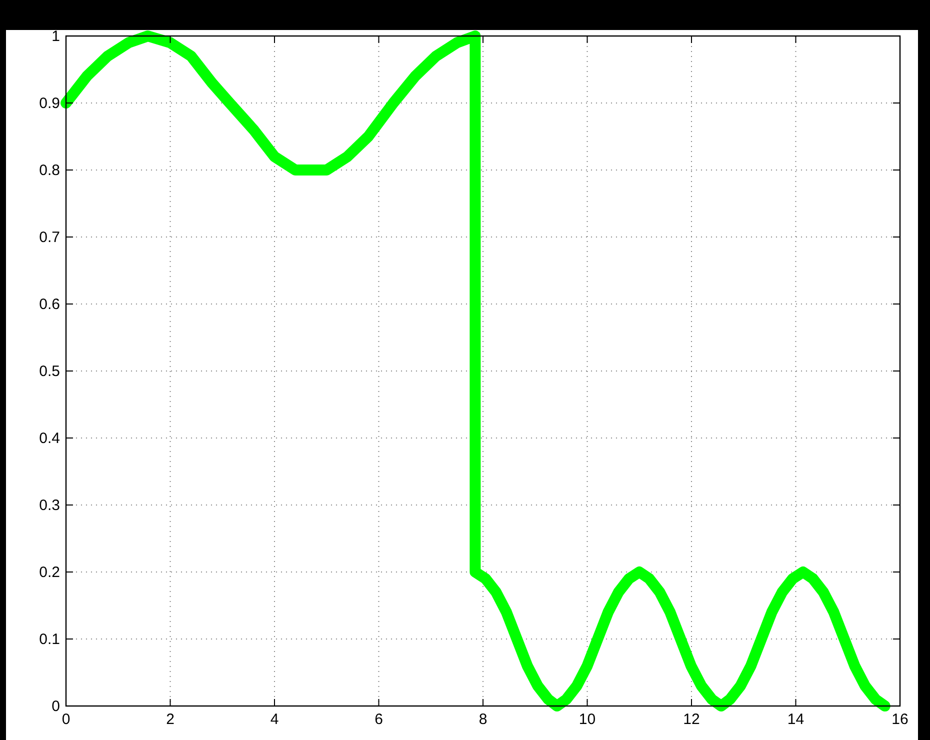 This screenshot has width=930, height=740. Describe the element at coordinates (49, 304) in the screenshot. I see `y-tick-label: 0.6` at that location.